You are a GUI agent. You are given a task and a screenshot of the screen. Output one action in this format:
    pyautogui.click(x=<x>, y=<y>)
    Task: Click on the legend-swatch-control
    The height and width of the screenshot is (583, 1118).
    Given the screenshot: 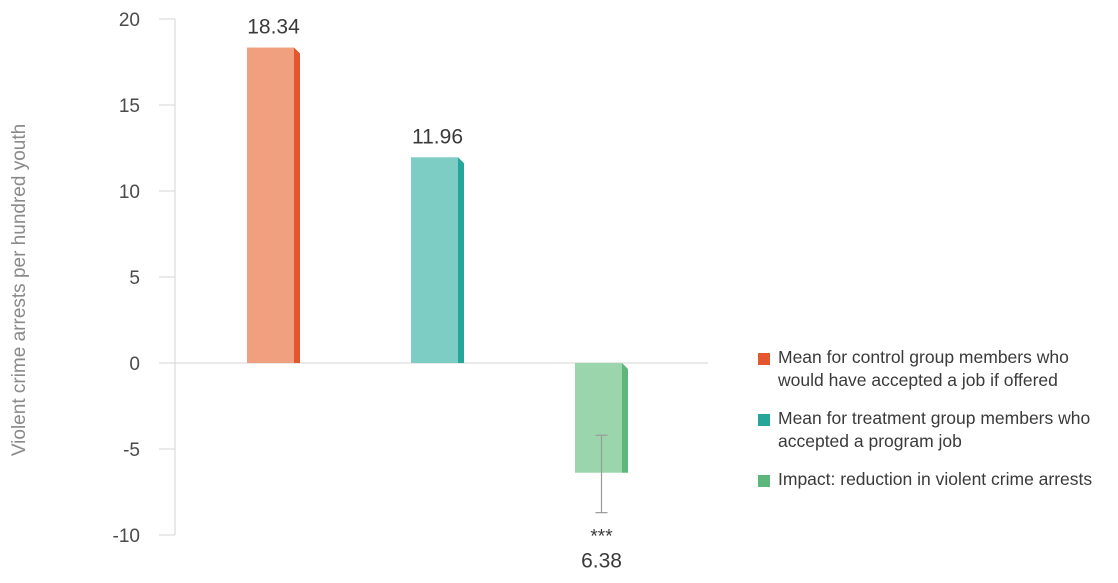 What is the action you would take?
    pyautogui.click(x=764, y=359)
    